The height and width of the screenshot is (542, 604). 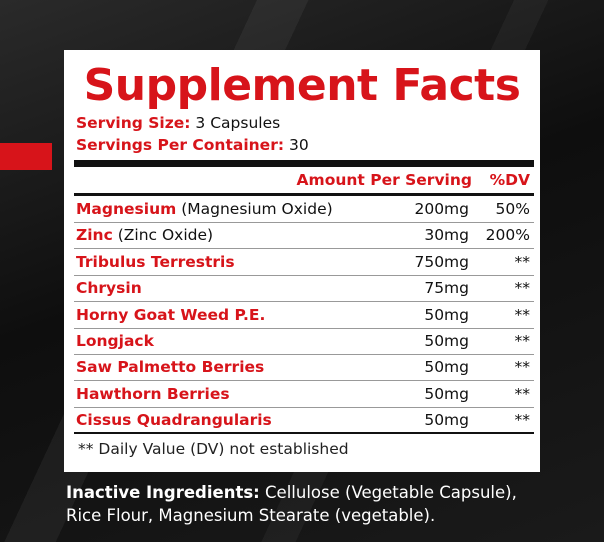 I want to click on label: Serving Size:, so click(x=133, y=123).